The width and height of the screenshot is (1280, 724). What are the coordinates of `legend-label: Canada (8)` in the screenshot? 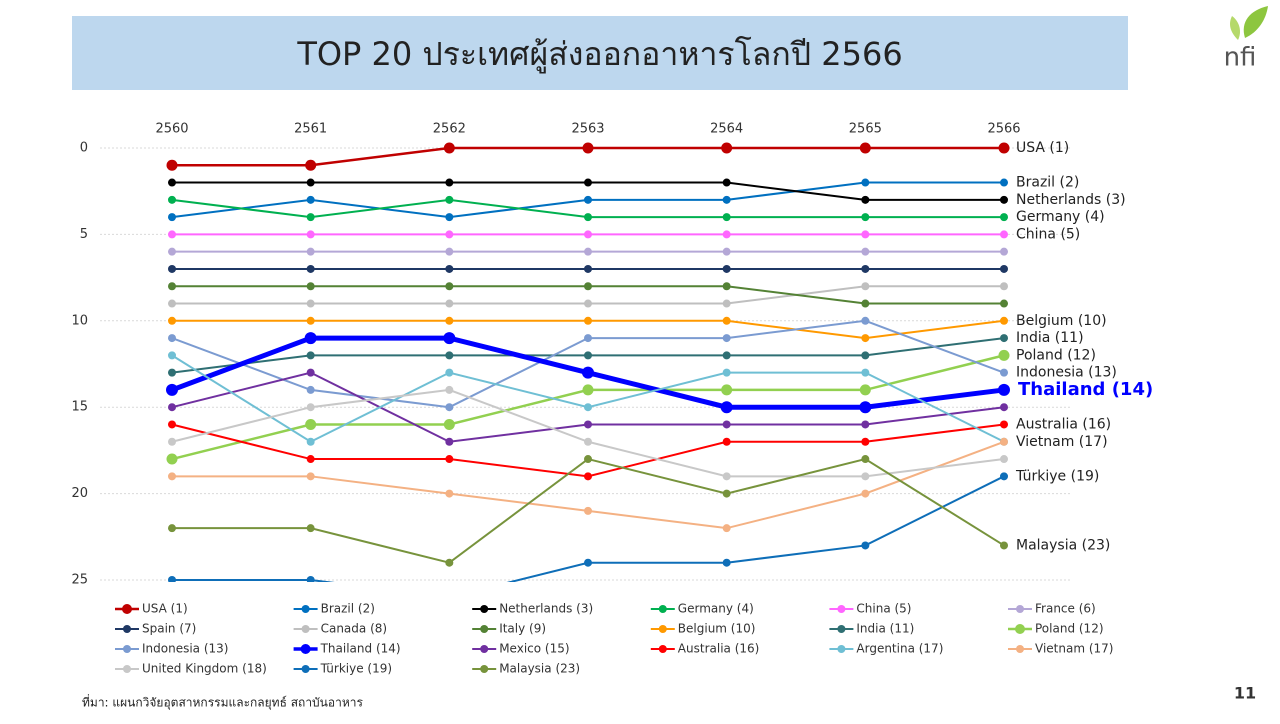 It's located at (354, 629).